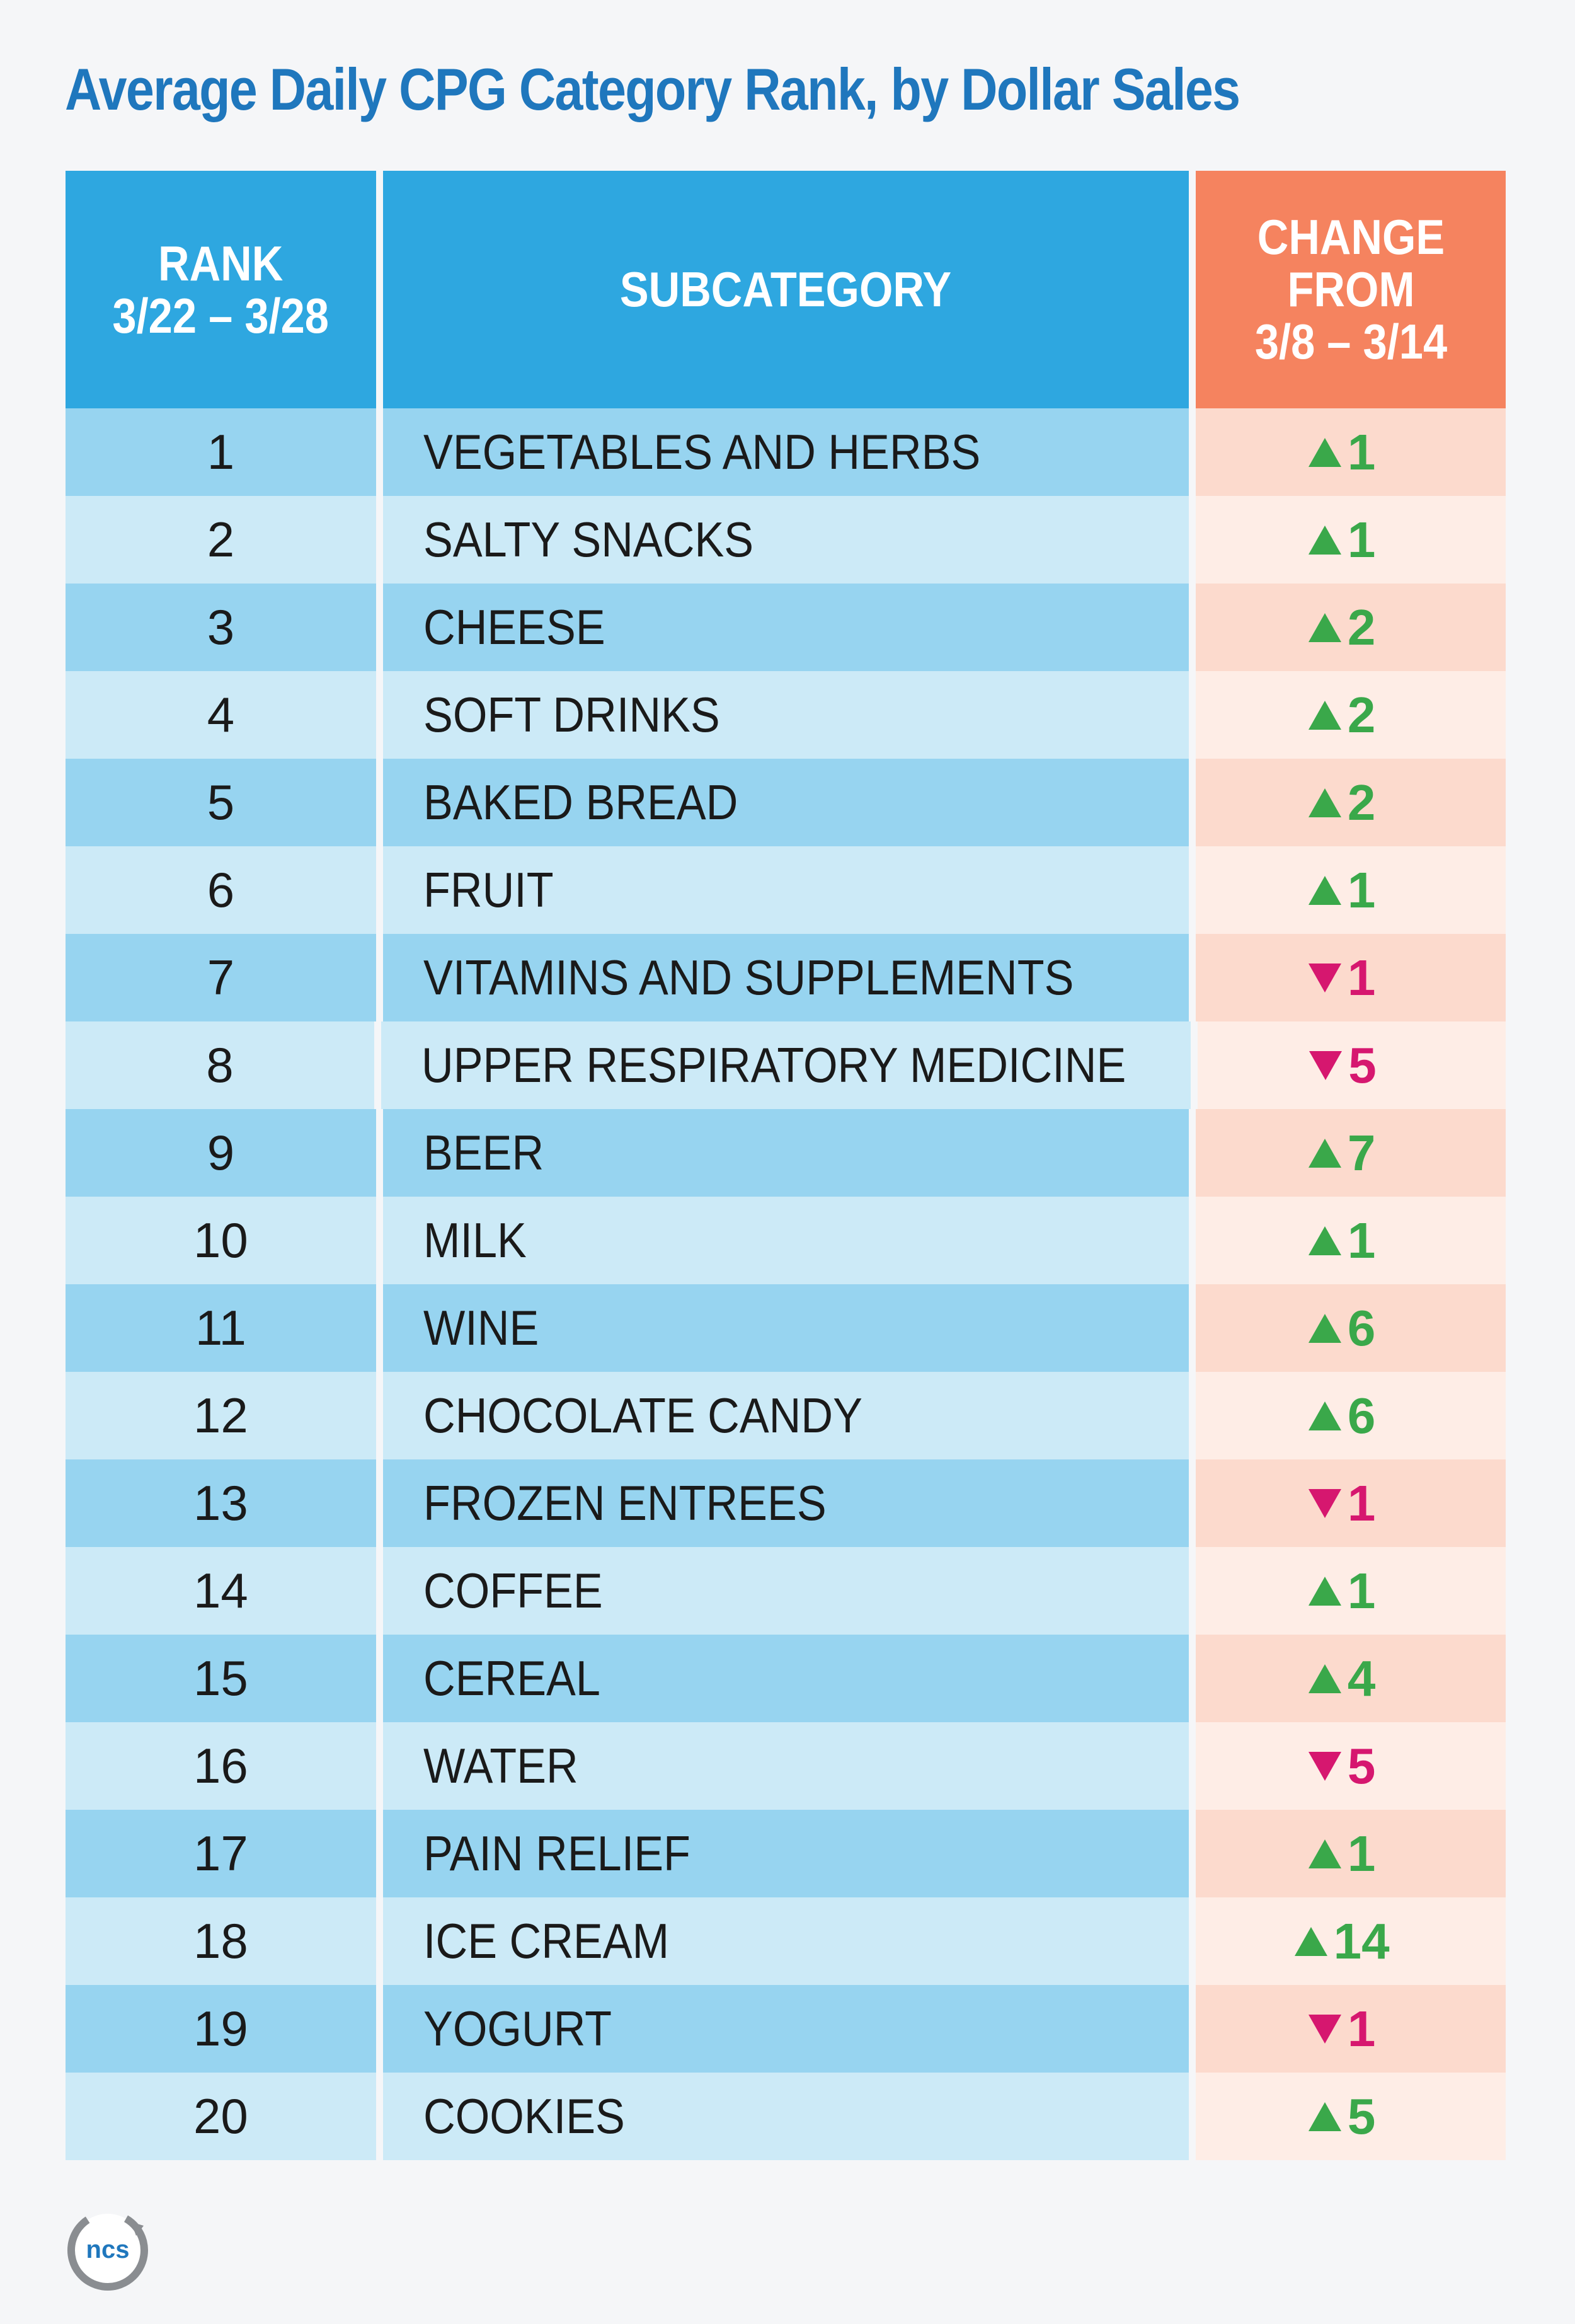  I want to click on header-change-label: CHANGE FROM 3/8 – 3/14, so click(1350, 289).